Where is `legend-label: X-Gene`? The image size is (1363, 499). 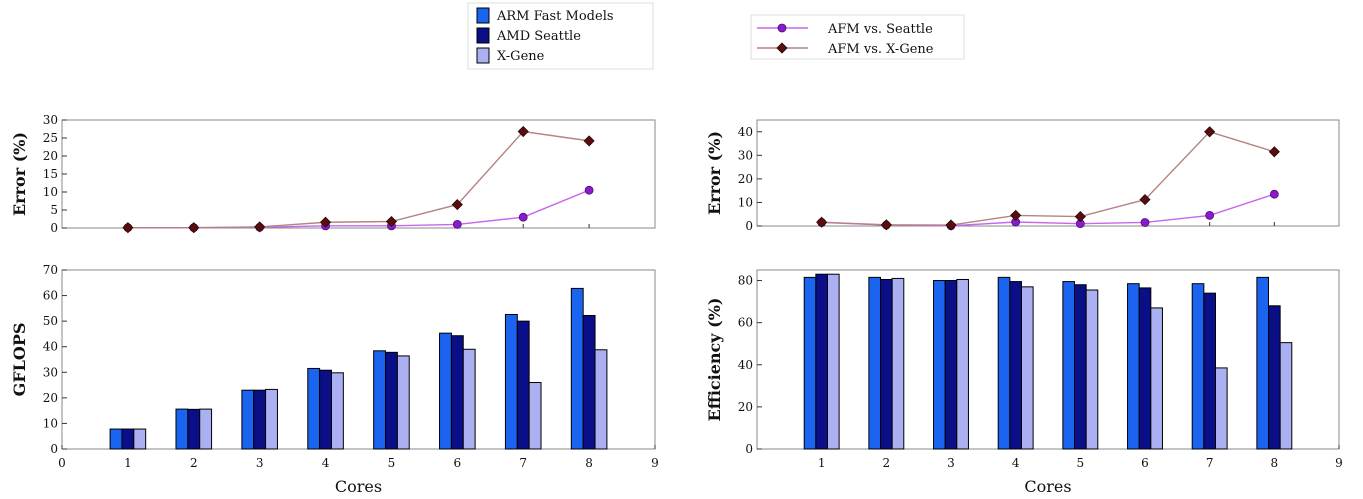
legend-label: X-Gene is located at coordinates (521, 56).